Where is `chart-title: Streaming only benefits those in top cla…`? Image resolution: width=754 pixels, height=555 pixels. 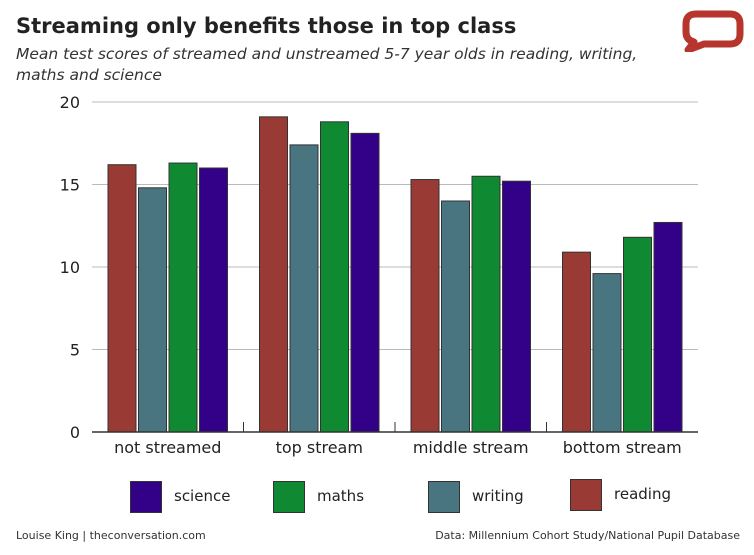
chart-title: Streaming only benefits those in top cla… is located at coordinates (266, 26).